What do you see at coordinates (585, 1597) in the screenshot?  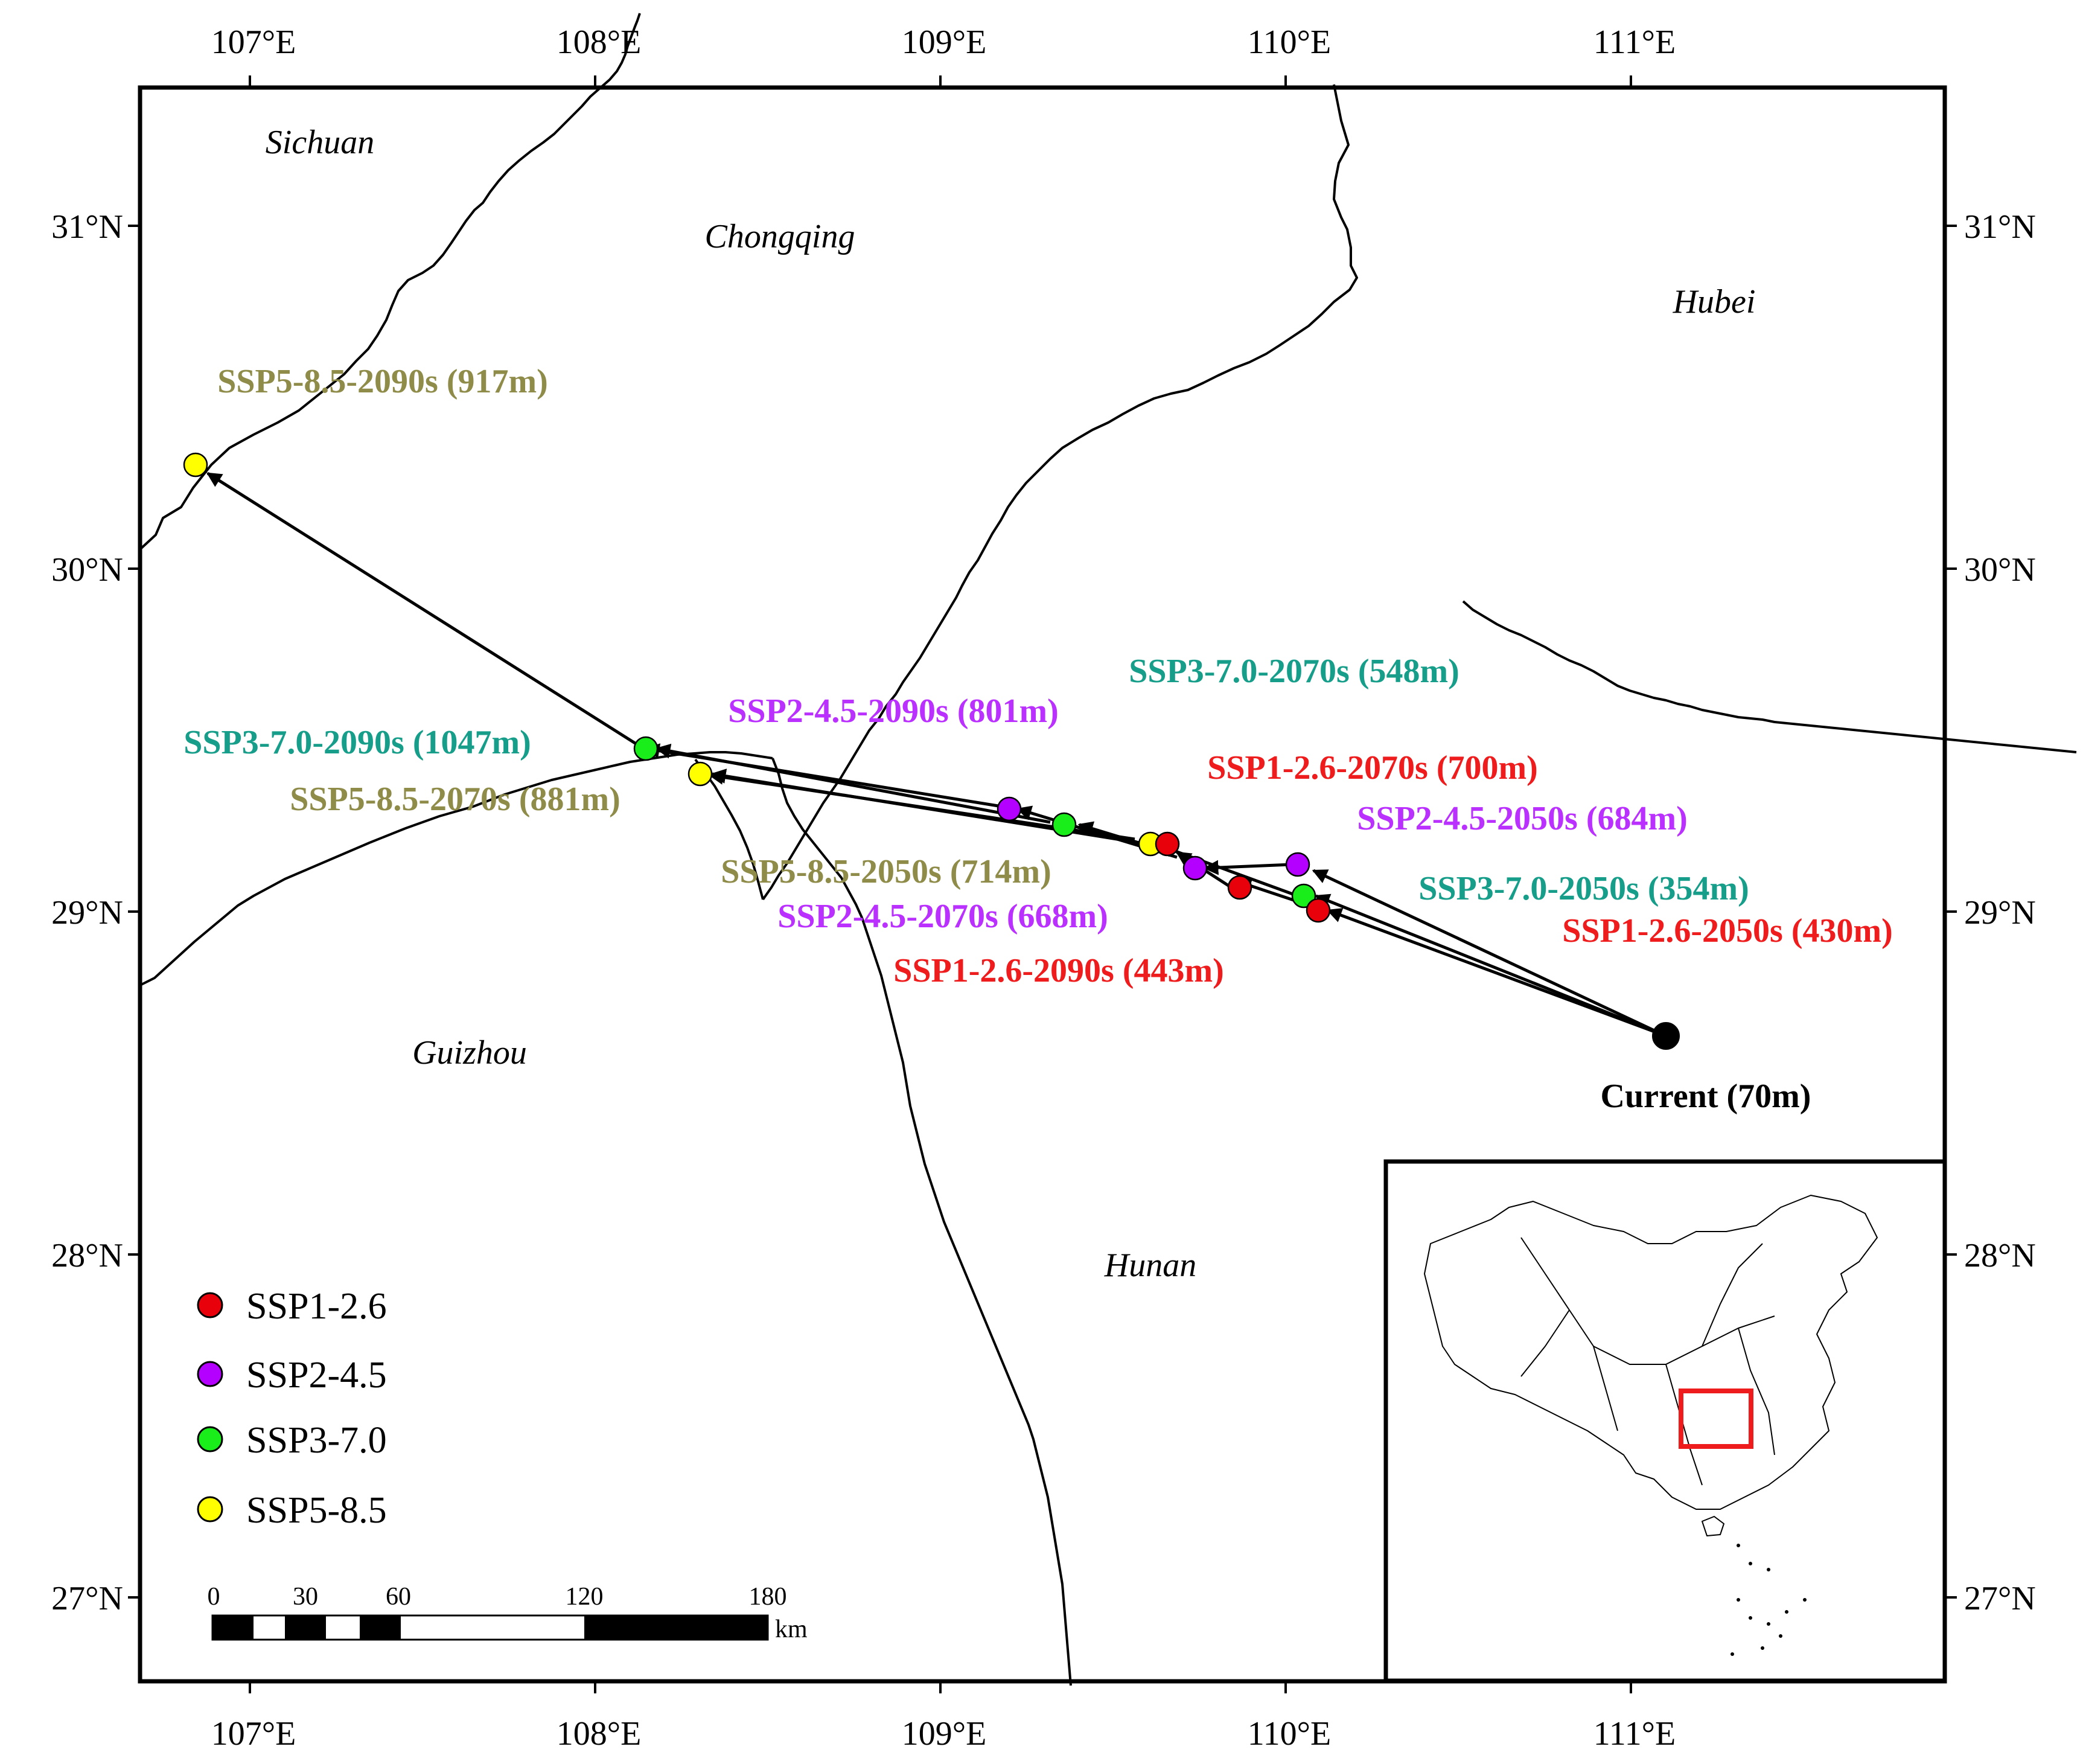 I see `scale-tick-label: 120` at bounding box center [585, 1597].